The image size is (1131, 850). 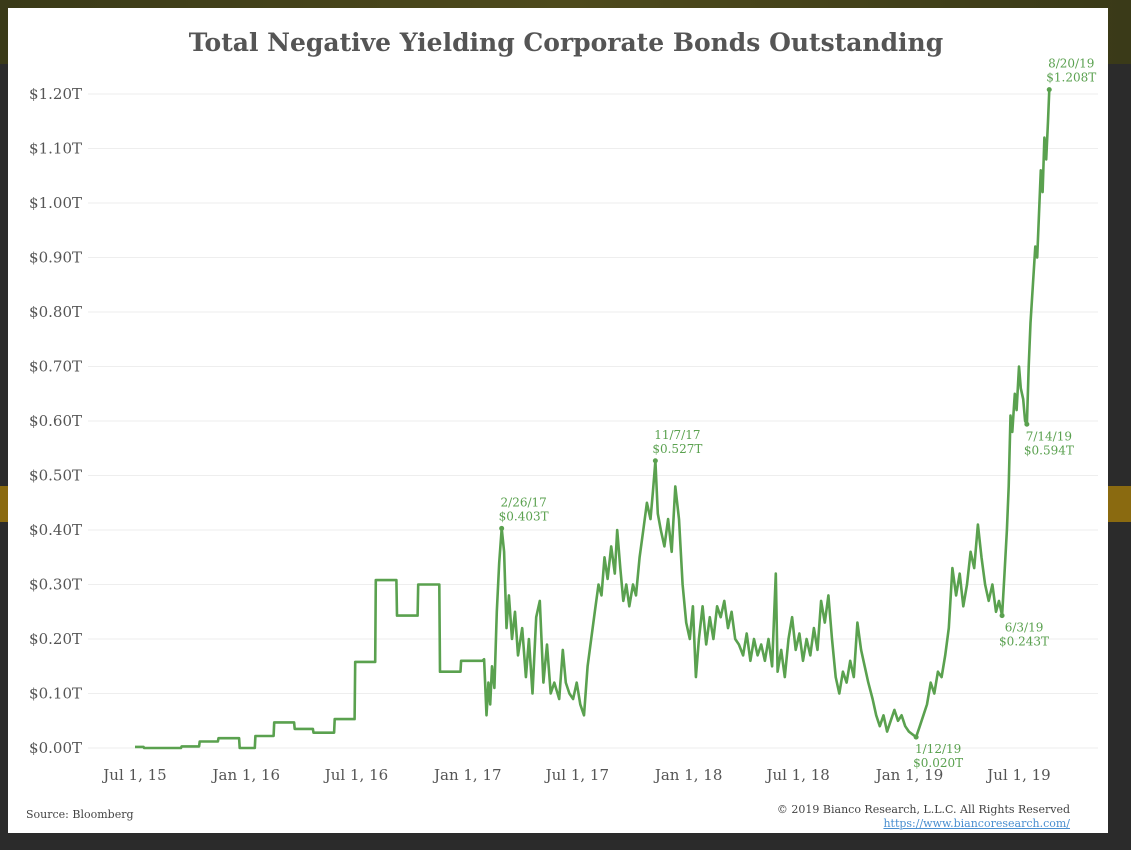 What do you see at coordinates (246, 775) in the screenshot?
I see `x-tick-label: Jan 1, 16` at bounding box center [246, 775].